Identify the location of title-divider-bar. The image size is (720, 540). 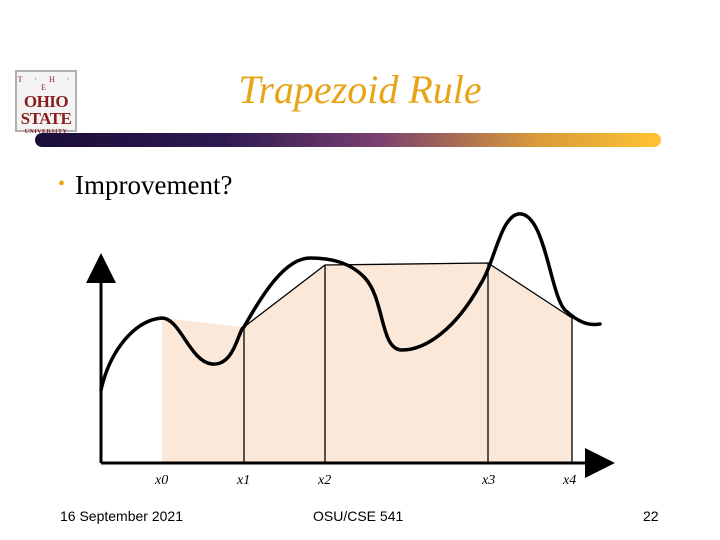
(348, 140).